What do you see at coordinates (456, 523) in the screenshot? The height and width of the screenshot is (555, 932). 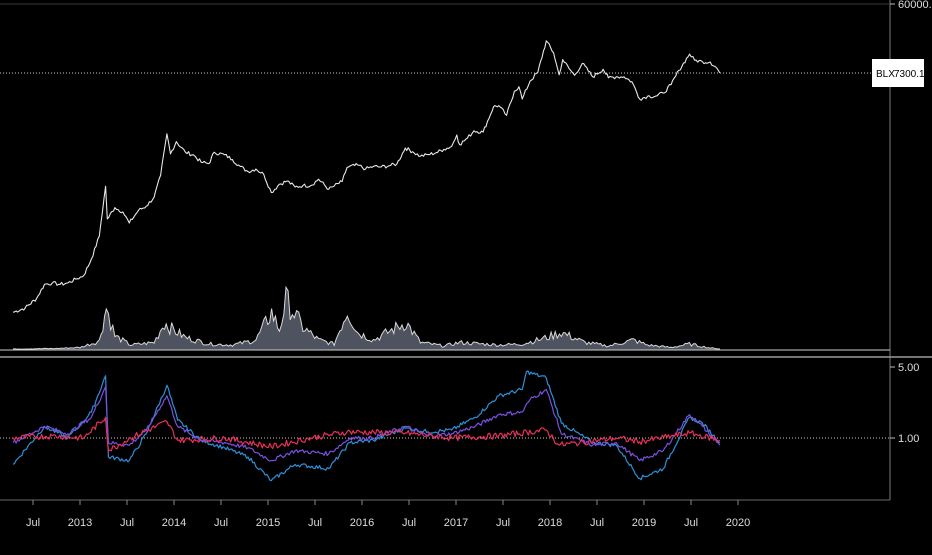 I see `x-tick-label-9: 2017` at bounding box center [456, 523].